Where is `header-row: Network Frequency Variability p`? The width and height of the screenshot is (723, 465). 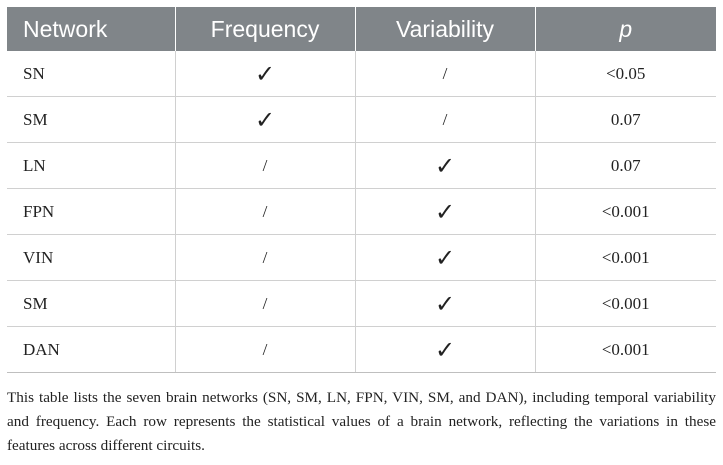 header-row: Network Frequency Variability p is located at coordinates (361, 29).